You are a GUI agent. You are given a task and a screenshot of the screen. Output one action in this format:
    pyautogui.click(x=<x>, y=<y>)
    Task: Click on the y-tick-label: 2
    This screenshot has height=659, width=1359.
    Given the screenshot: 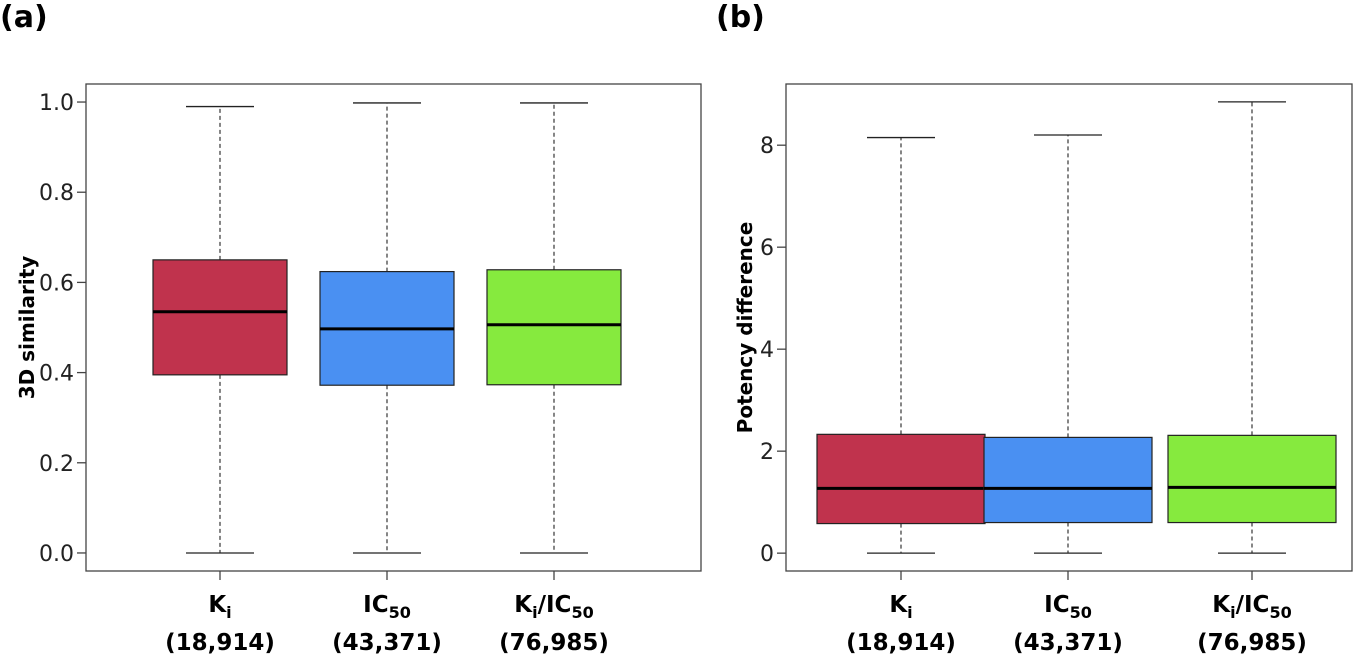 What is the action you would take?
    pyautogui.click(x=767, y=452)
    